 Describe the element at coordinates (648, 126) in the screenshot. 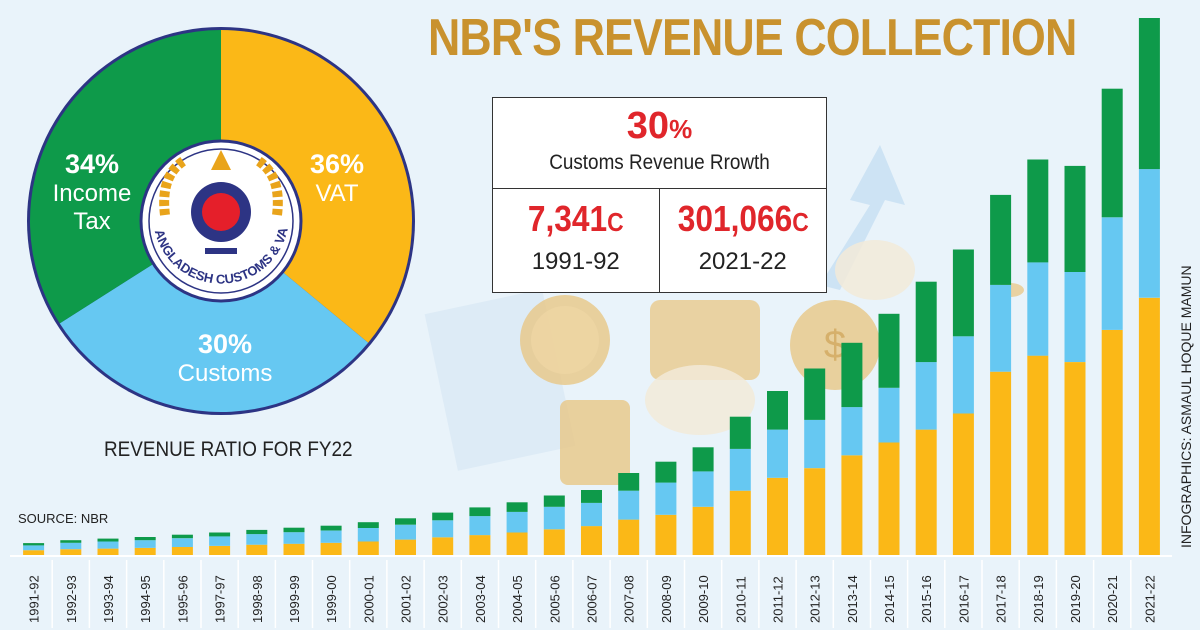

I see `growth-number: 30` at that location.